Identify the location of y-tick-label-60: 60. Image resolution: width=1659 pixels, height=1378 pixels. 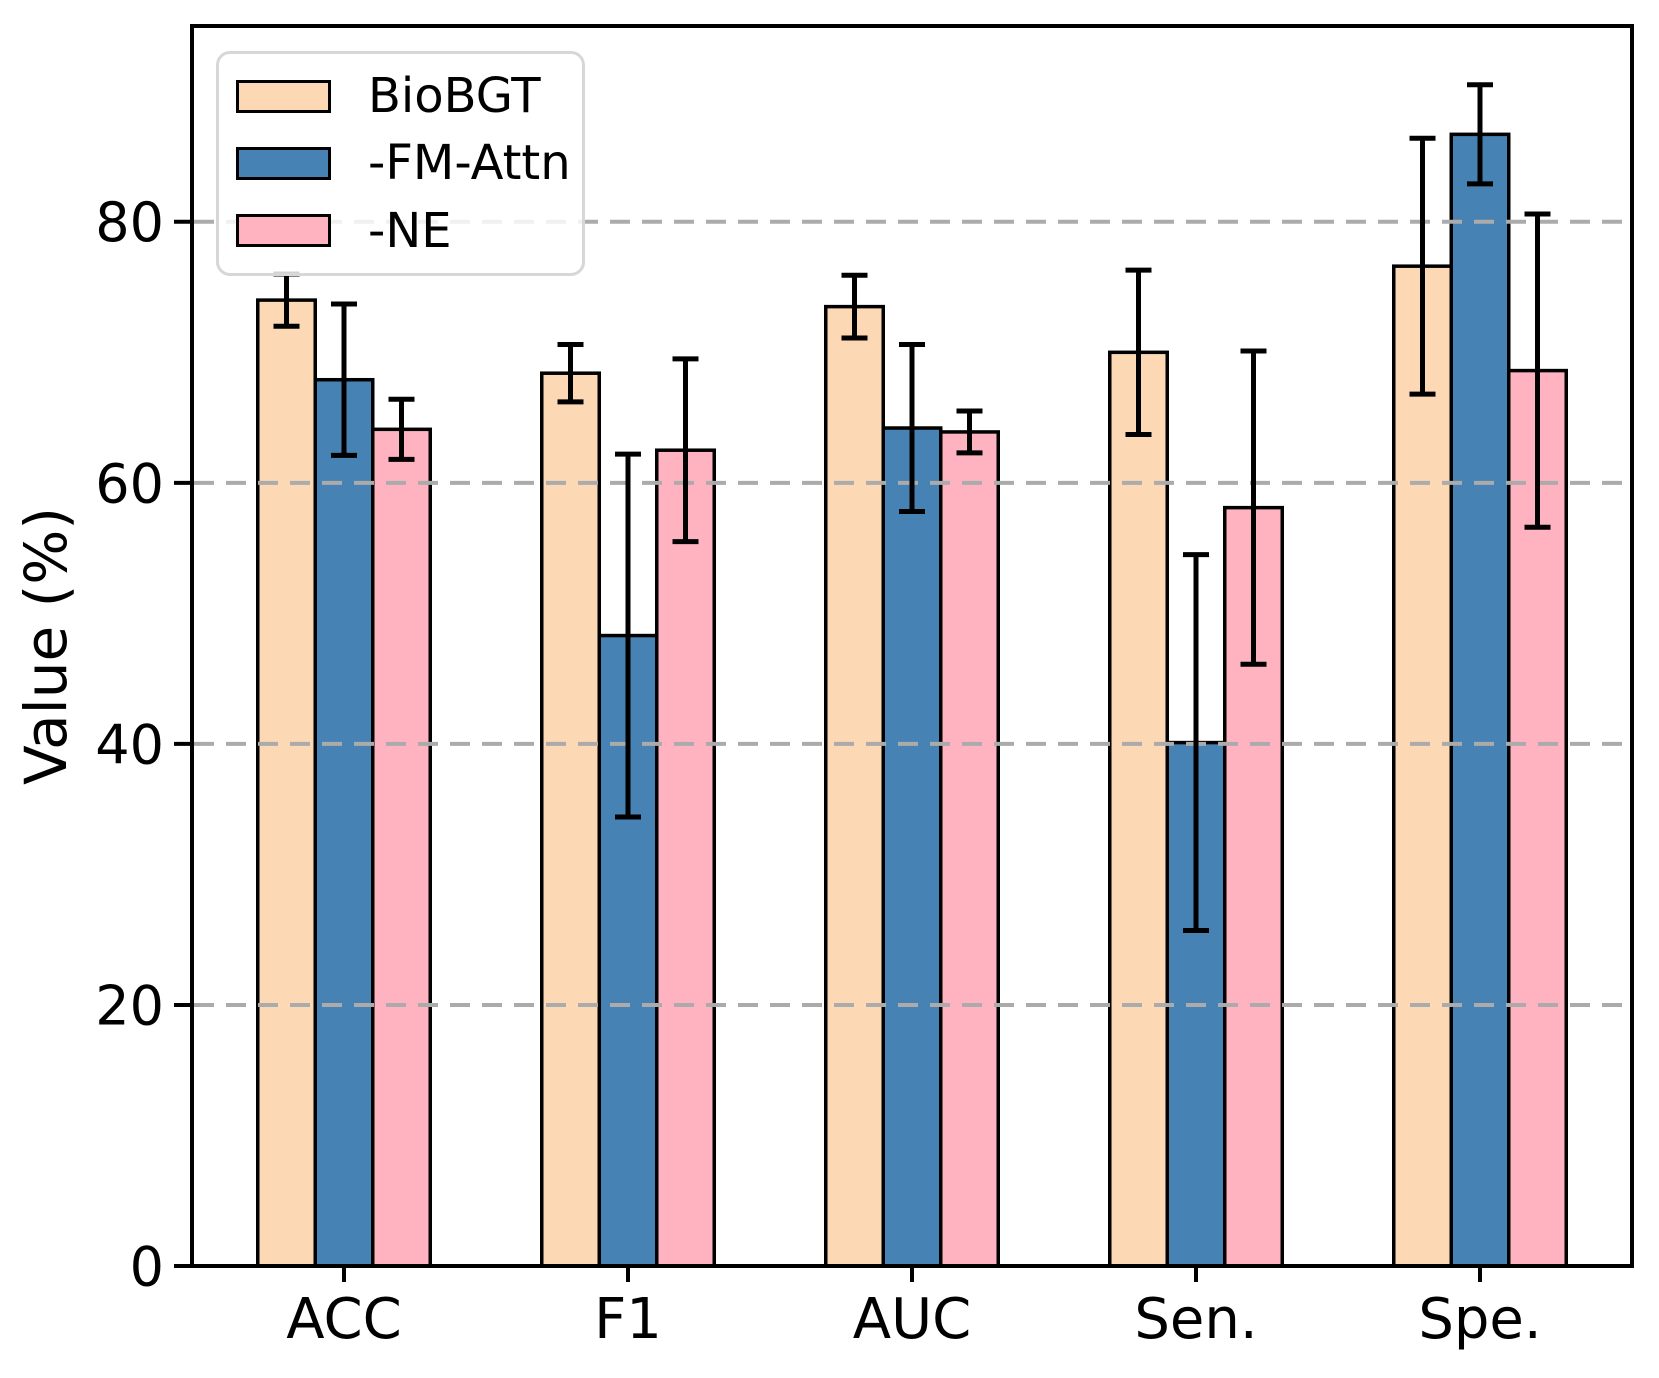
(129, 483).